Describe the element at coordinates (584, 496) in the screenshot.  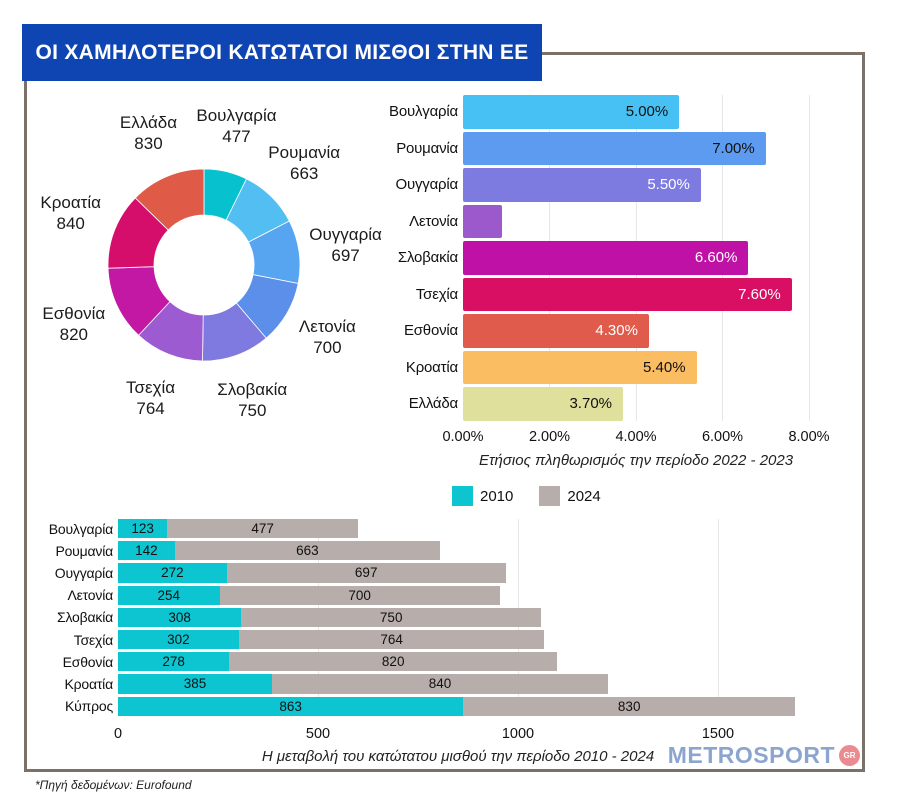
I see `legend-label-2024: 2024` at that location.